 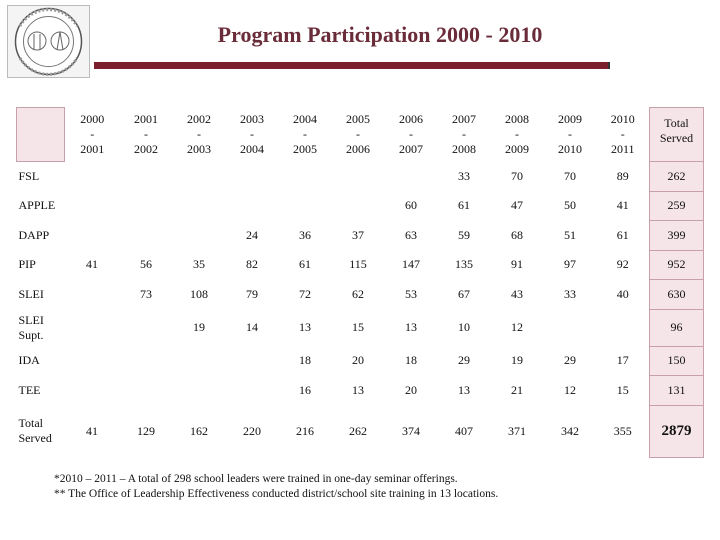 What do you see at coordinates (464, 327) in the screenshot?
I see `table-cell: 10` at bounding box center [464, 327].